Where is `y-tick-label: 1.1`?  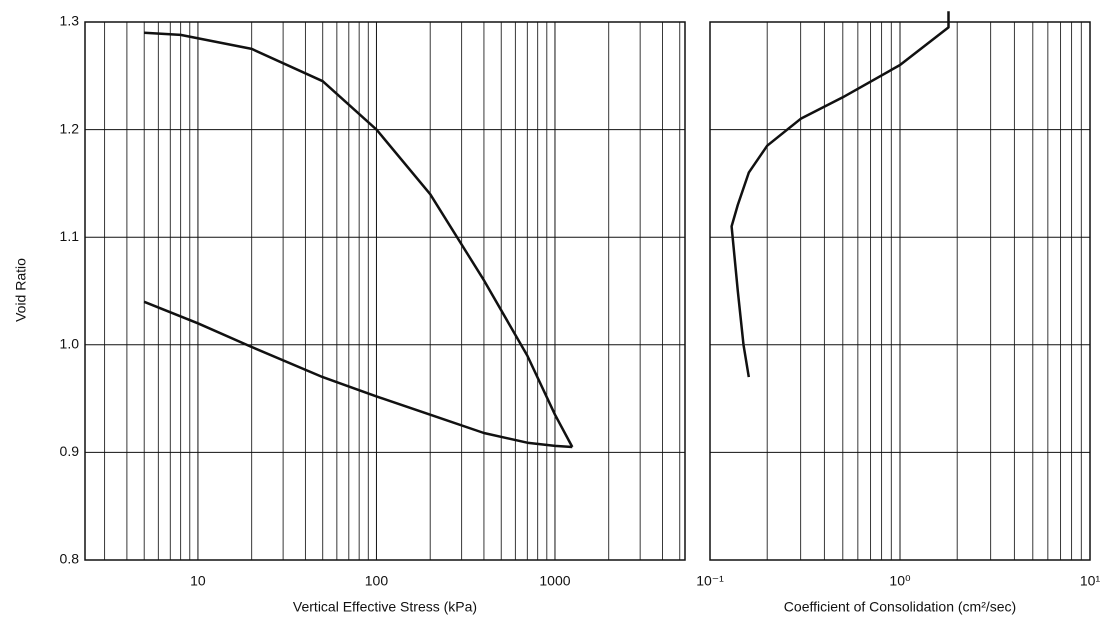 y-tick-label: 1.1 is located at coordinates (70, 236).